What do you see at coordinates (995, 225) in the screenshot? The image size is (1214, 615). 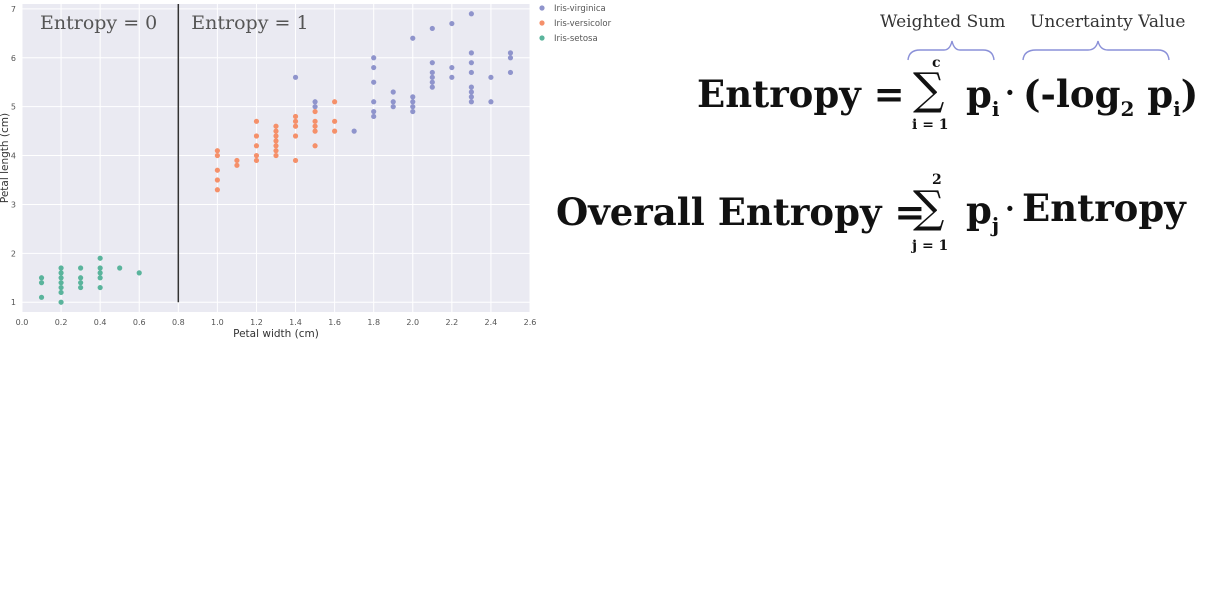 I see `sum2-subscript: j` at bounding box center [995, 225].